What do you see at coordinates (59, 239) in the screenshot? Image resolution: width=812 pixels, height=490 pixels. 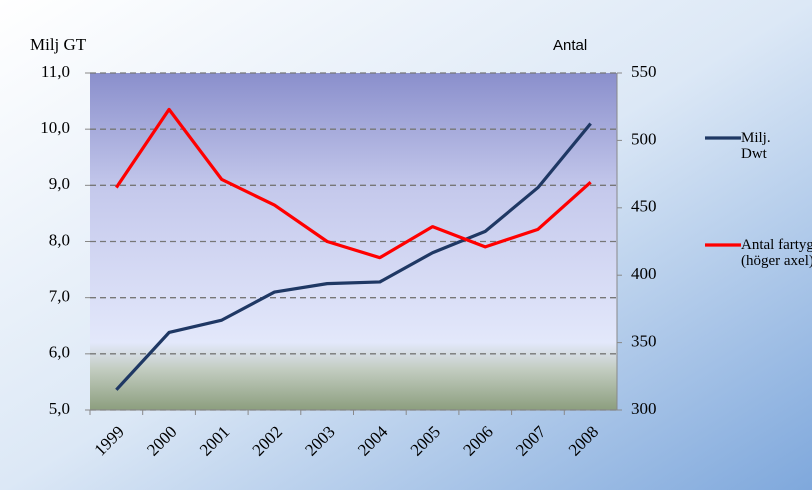 I see `y-tick-label: 8,0` at bounding box center [59, 239].